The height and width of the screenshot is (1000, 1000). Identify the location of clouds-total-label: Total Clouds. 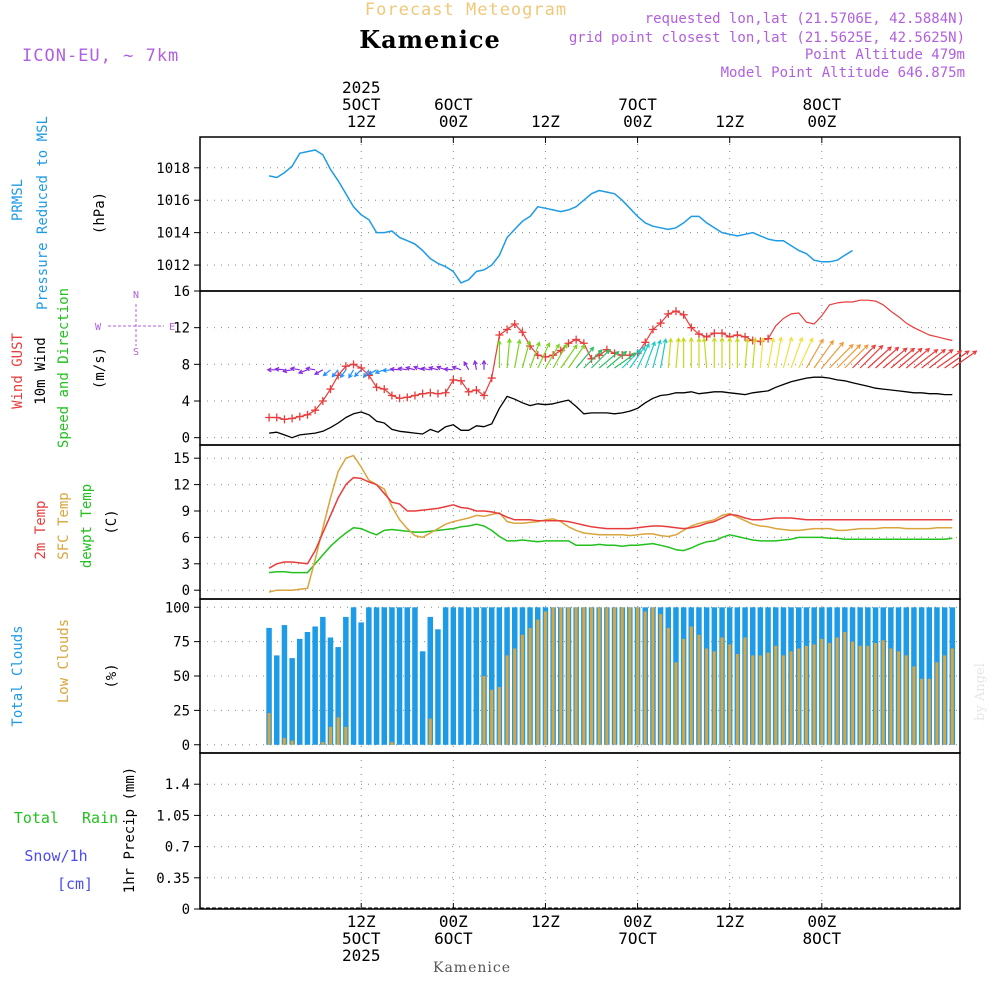
(18, 675).